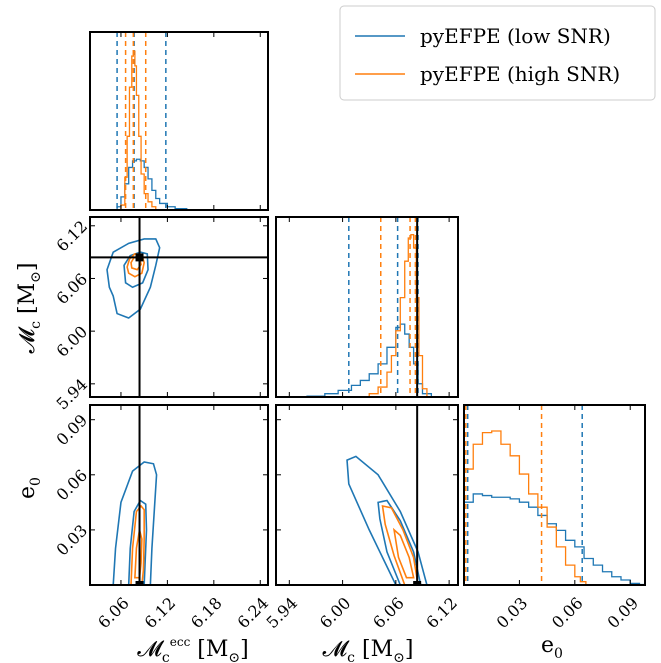  I want to click on y-axis-label-mc: 𝓜c [M⊙], so click(29, 308).